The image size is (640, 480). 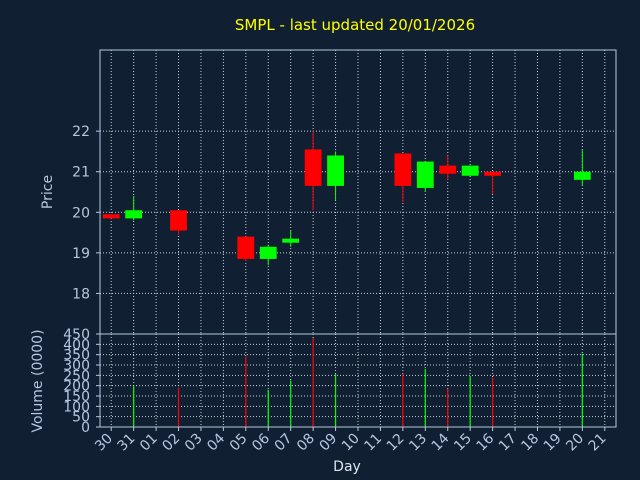 I want to click on volume-tick-label: 200, so click(x=76, y=387).